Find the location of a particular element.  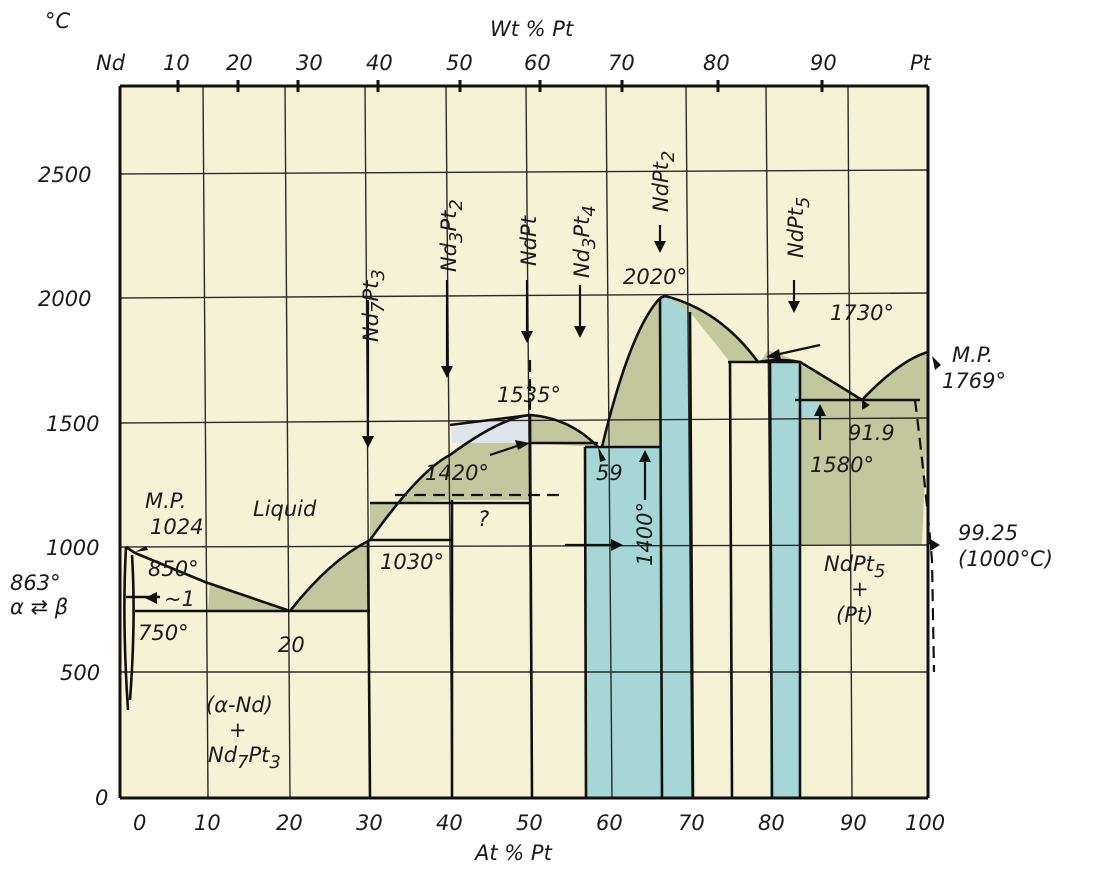

mp-left-value: 1024 is located at coordinates (176, 527).